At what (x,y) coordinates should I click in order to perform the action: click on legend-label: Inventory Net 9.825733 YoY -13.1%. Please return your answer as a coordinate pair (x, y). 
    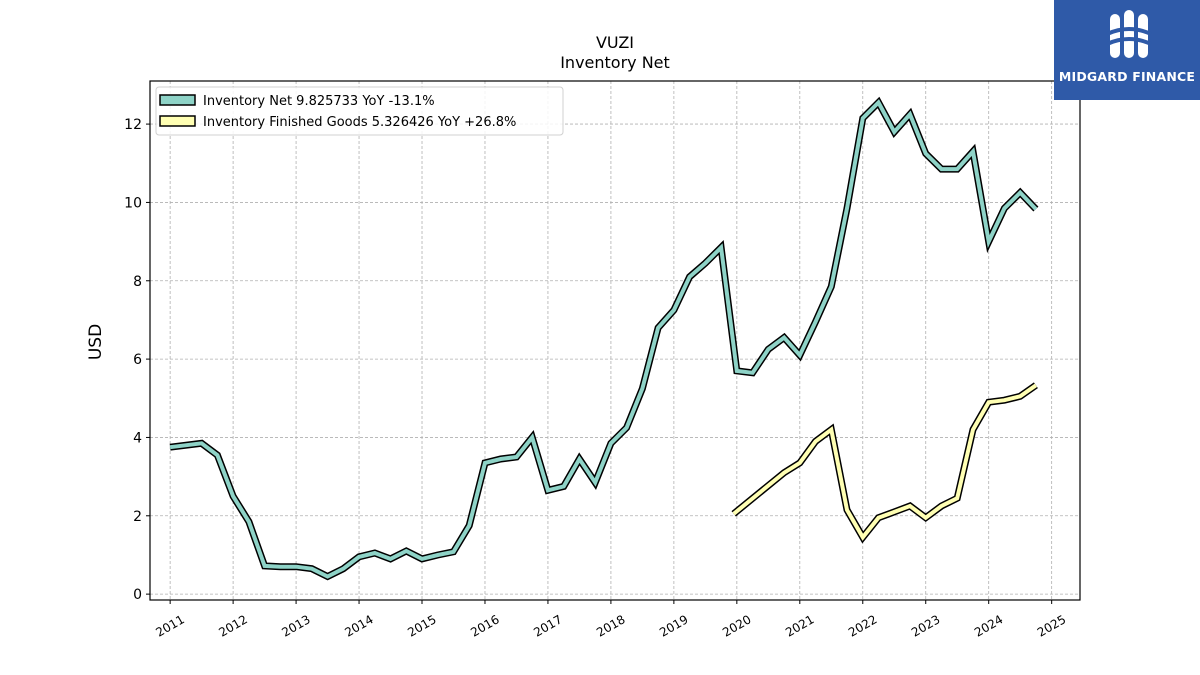
    Looking at the image, I should click on (319, 101).